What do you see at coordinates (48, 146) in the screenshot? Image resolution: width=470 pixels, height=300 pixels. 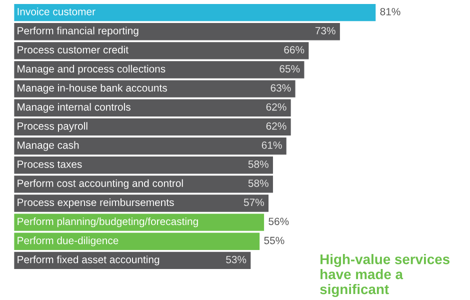 I see `y-tick-label: Manage cash` at bounding box center [48, 146].